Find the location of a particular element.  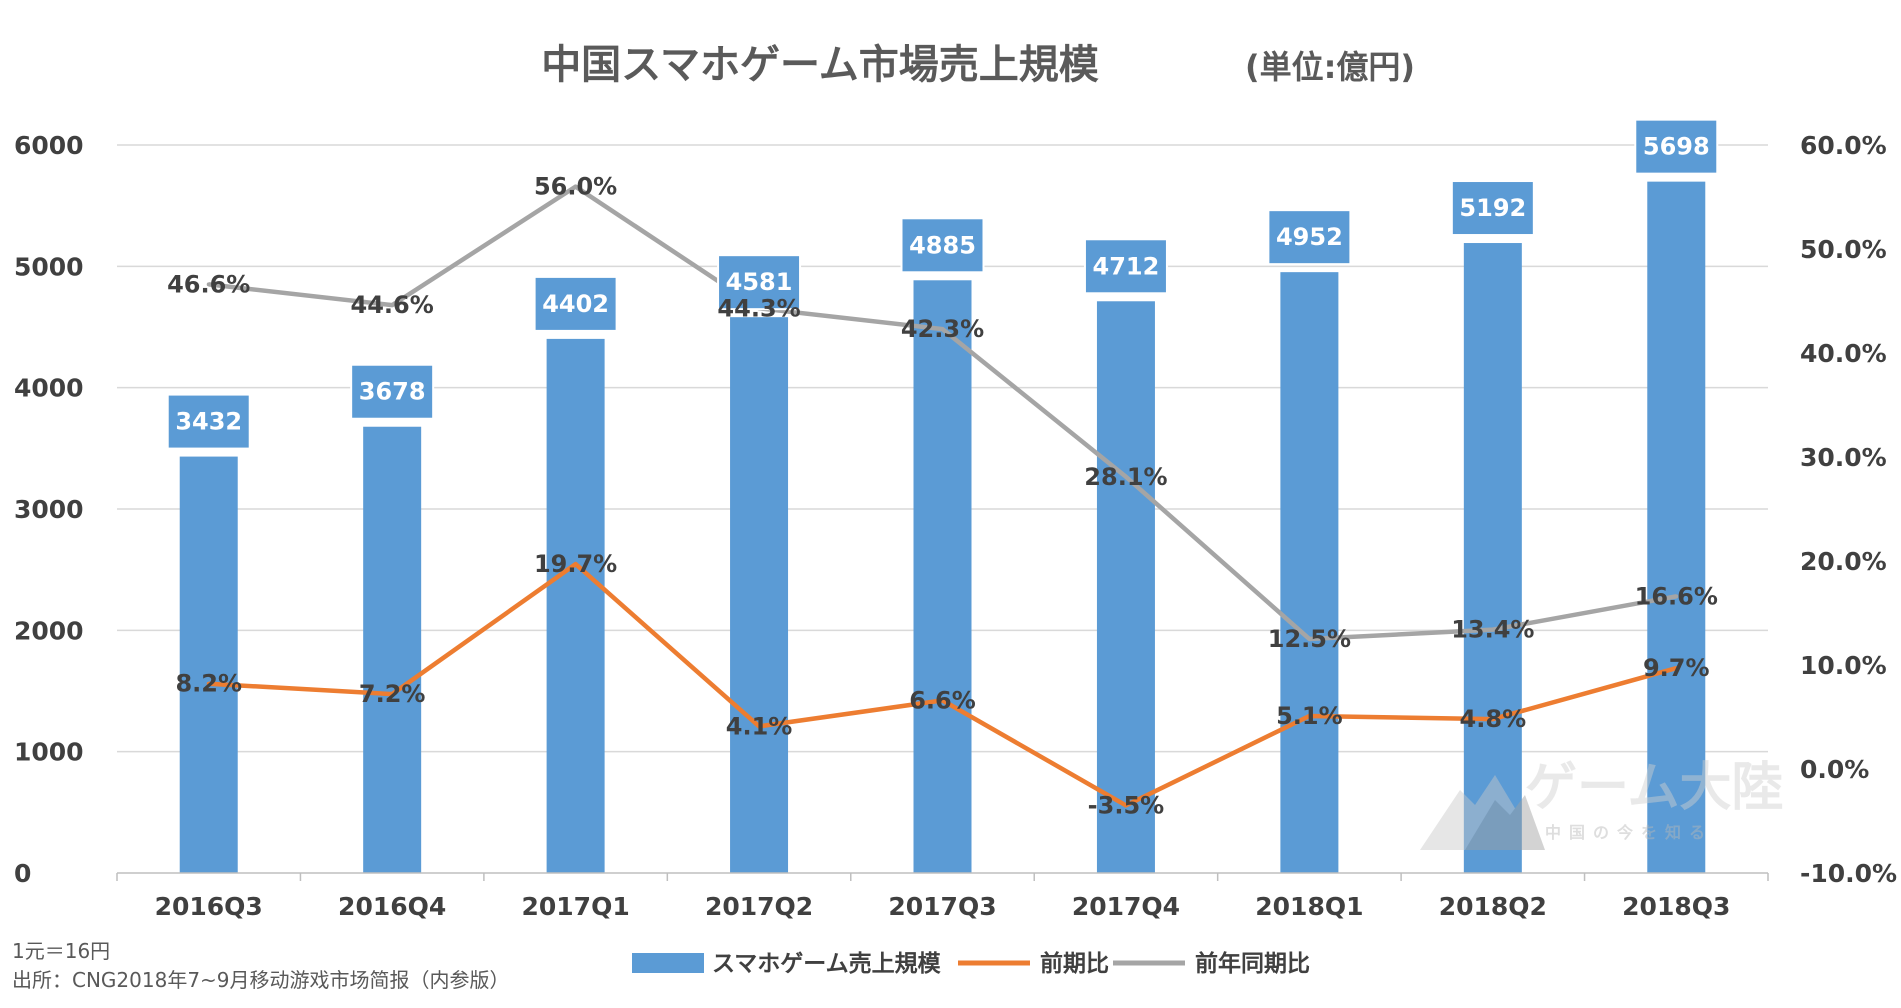

mountain-logo-icon is located at coordinates (1480, 812).